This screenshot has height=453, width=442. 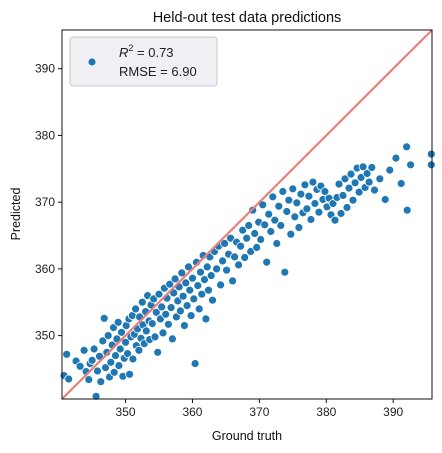 What do you see at coordinates (247, 18) in the screenshot?
I see `chart-title: Held-out test data predictions` at bounding box center [247, 18].